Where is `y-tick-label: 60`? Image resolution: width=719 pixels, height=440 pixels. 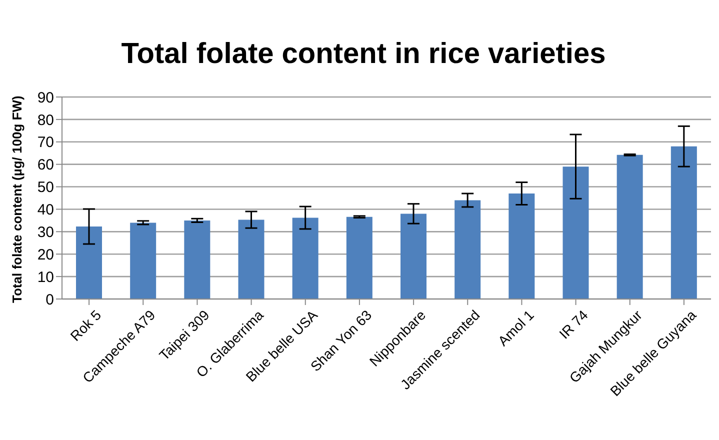
y-tick-label: 60 is located at coordinates (45, 165).